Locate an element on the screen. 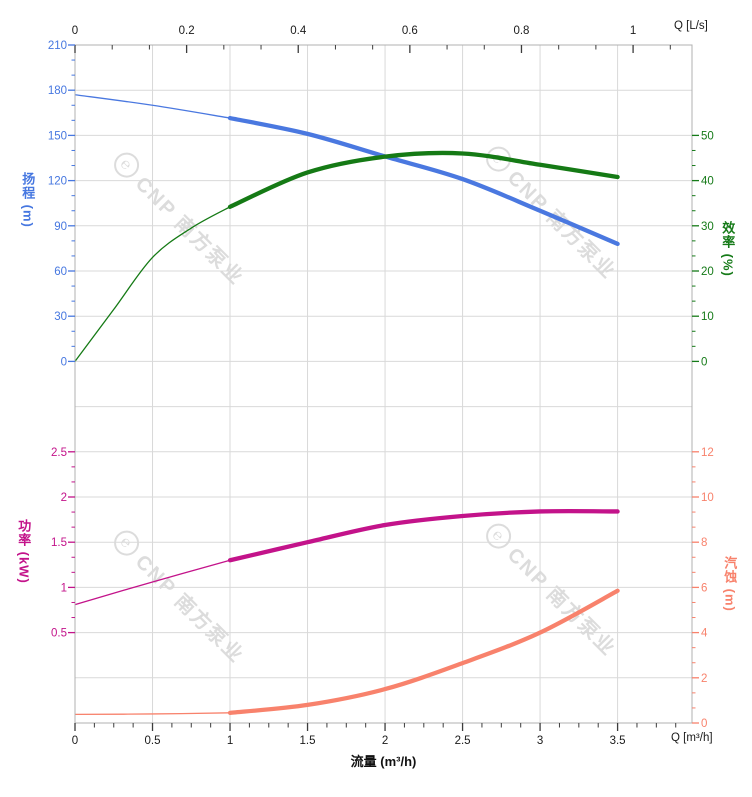 Image resolution: width=752 pixels, height=797 pixels. top-axis-unit-label: Q [L/s] is located at coordinates (691, 26).